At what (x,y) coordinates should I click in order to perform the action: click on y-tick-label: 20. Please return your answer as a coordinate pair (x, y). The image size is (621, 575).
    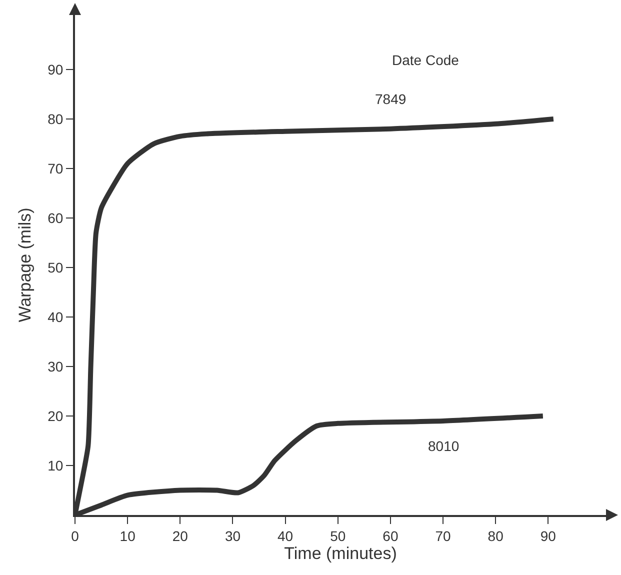
    Looking at the image, I should click on (56, 416).